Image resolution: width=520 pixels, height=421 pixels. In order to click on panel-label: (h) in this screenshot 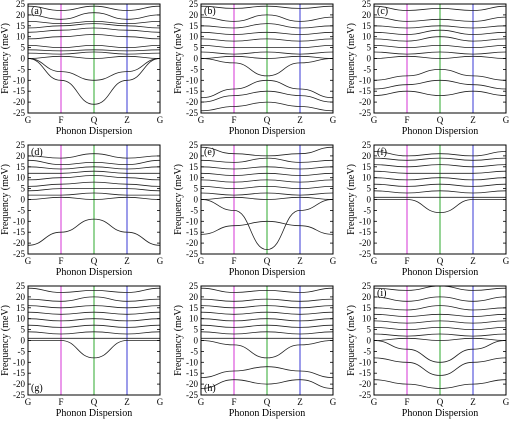, I will do `click(210, 388)`.